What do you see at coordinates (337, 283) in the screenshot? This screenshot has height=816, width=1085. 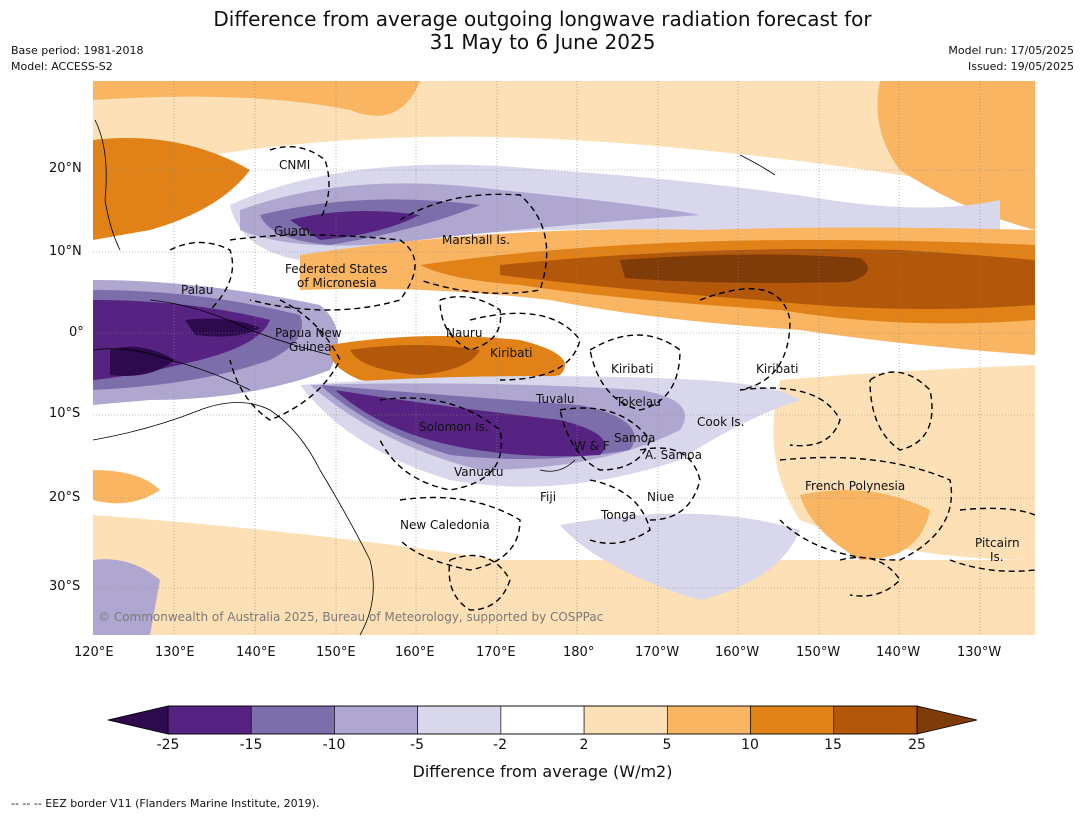 I see `place-fsm-line2: of Micronesia` at bounding box center [337, 283].